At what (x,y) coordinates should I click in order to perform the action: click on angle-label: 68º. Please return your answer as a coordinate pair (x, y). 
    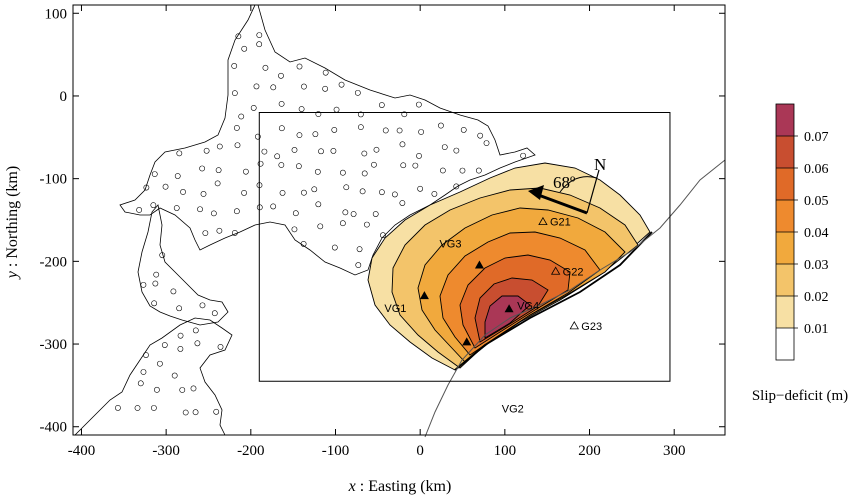
    Looking at the image, I should click on (564, 182).